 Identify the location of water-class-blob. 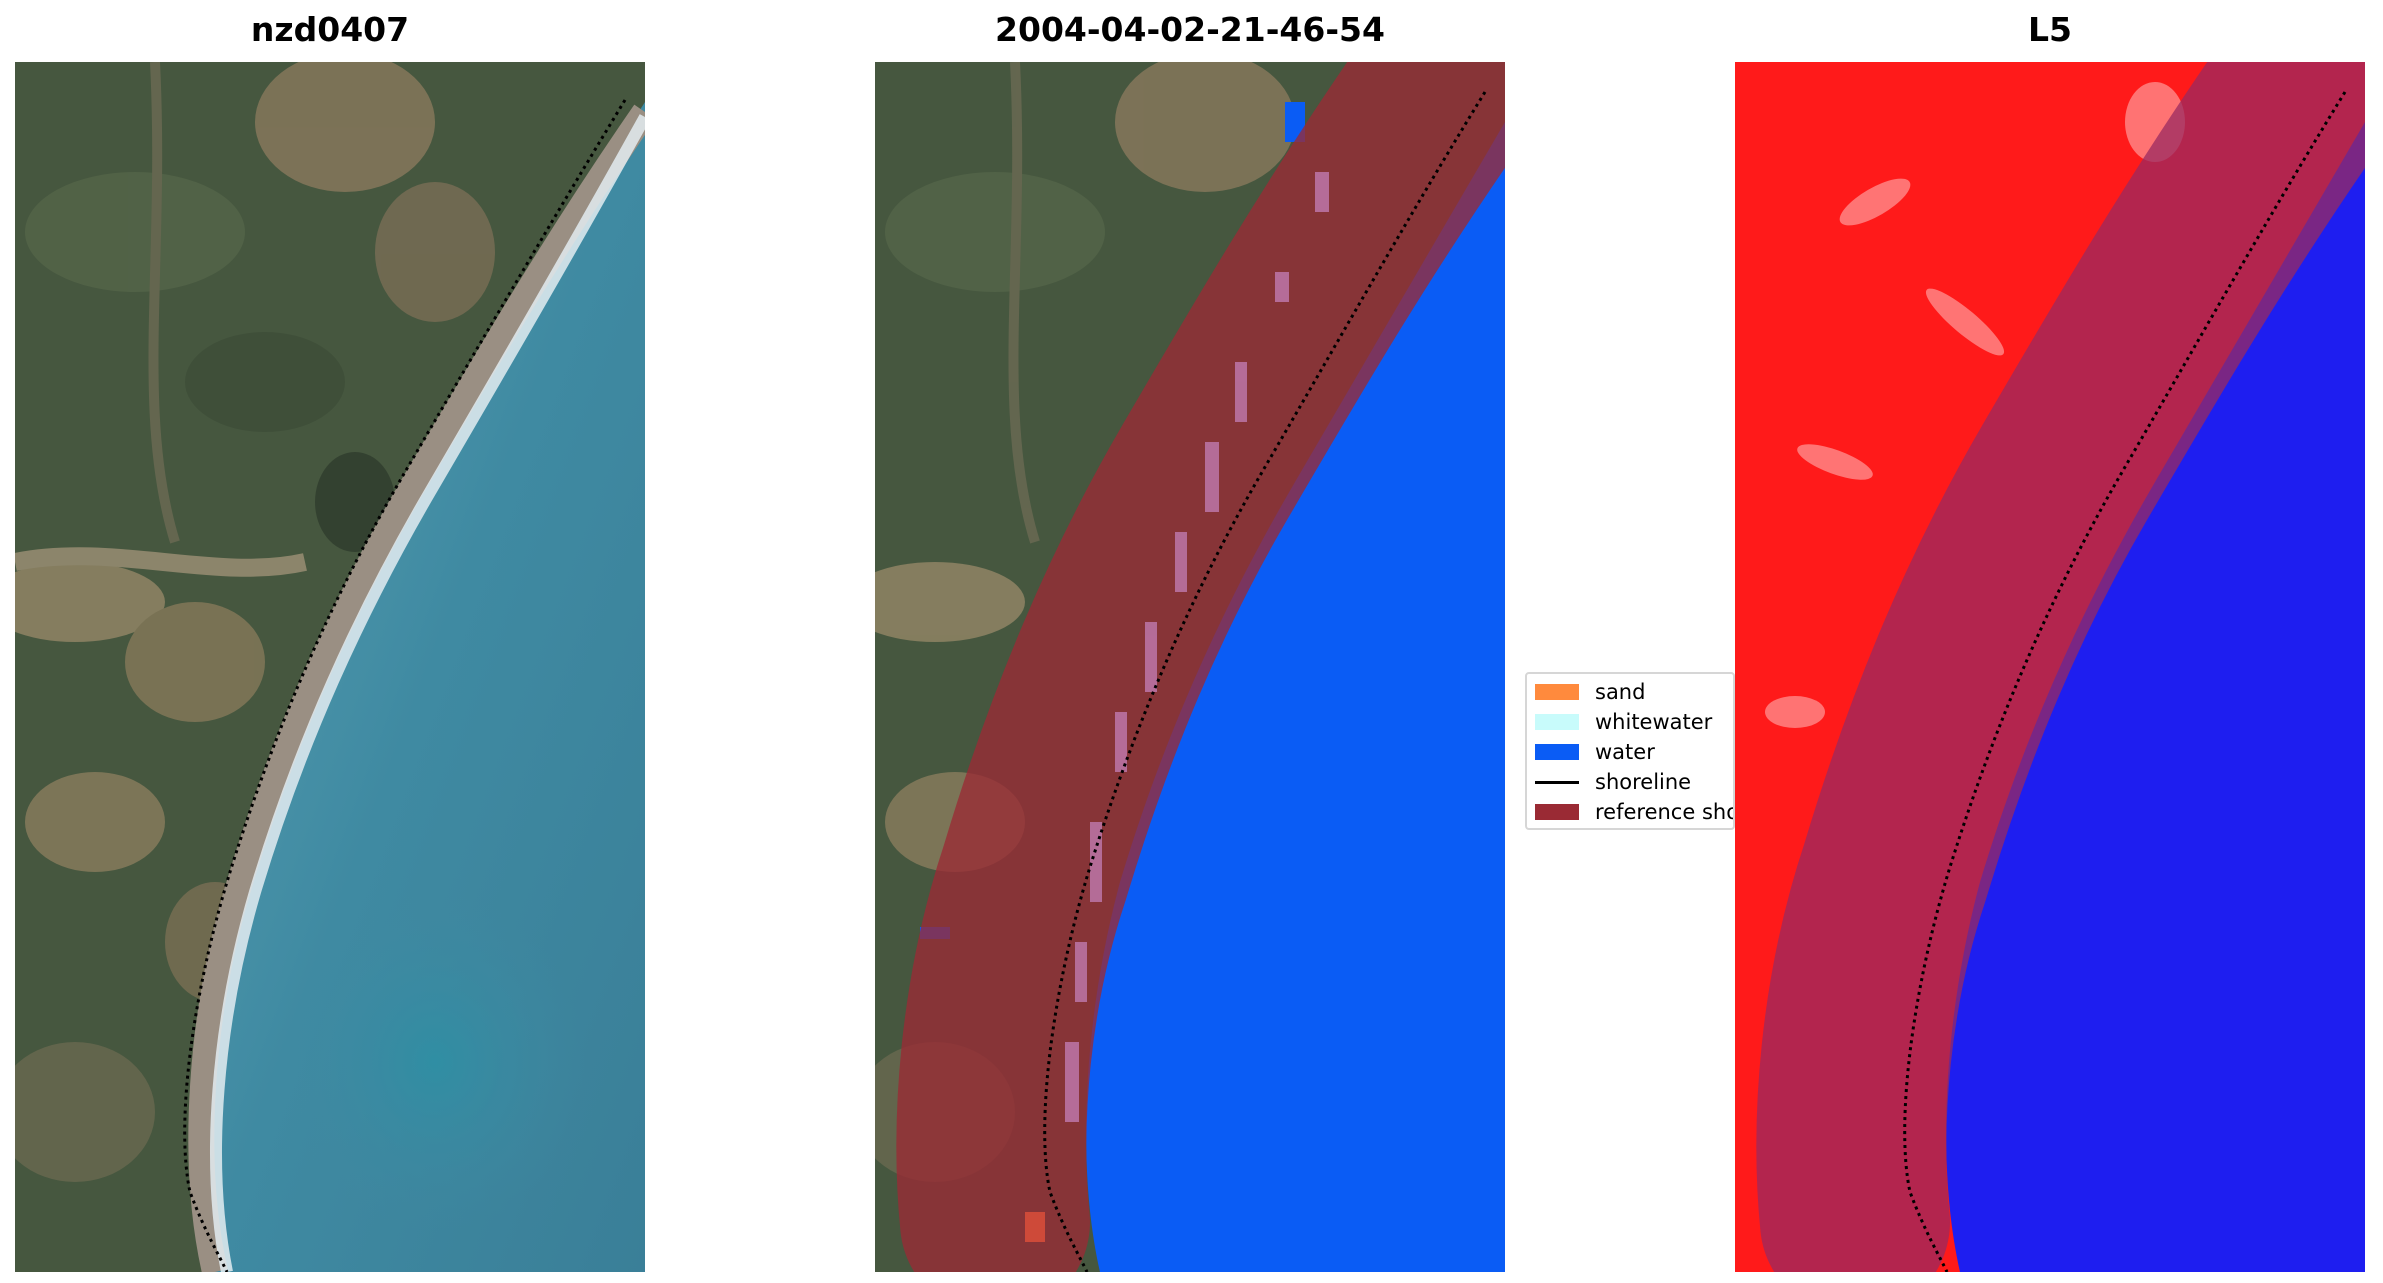
(1295, 122).